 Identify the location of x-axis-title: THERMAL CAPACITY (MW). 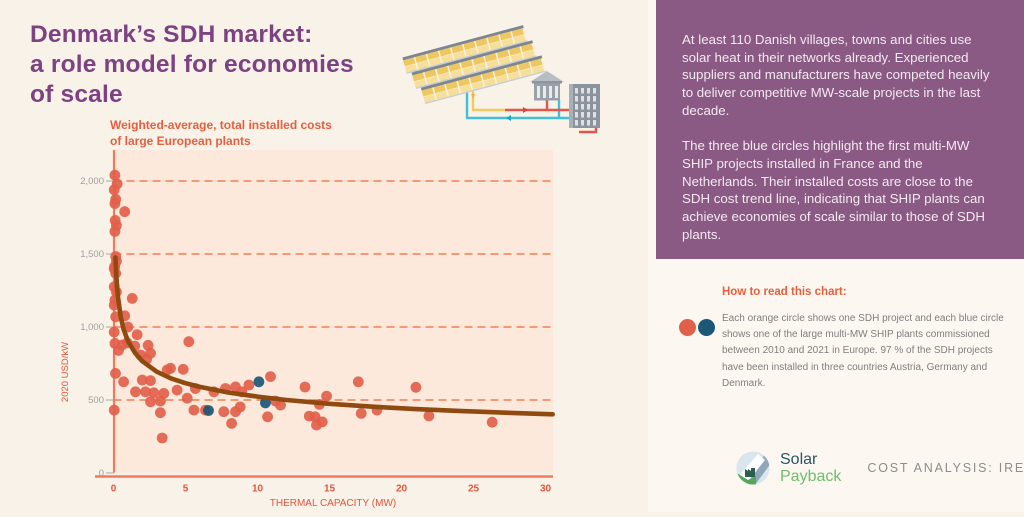
(333, 503).